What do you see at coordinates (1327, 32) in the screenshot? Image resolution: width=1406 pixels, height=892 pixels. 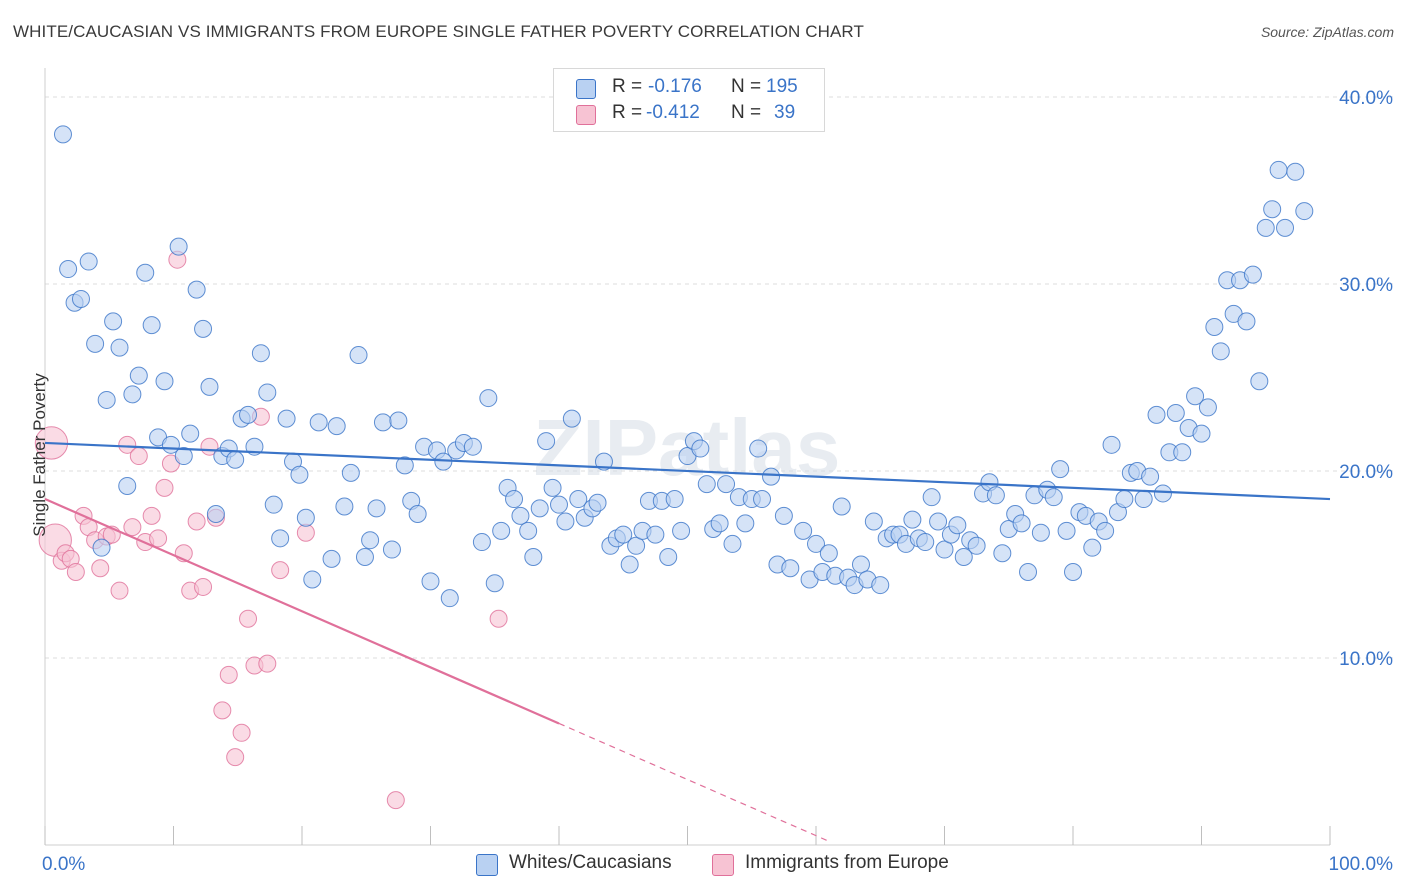 I see `source-label: Source: ZipAtlas.com` at bounding box center [1327, 32].